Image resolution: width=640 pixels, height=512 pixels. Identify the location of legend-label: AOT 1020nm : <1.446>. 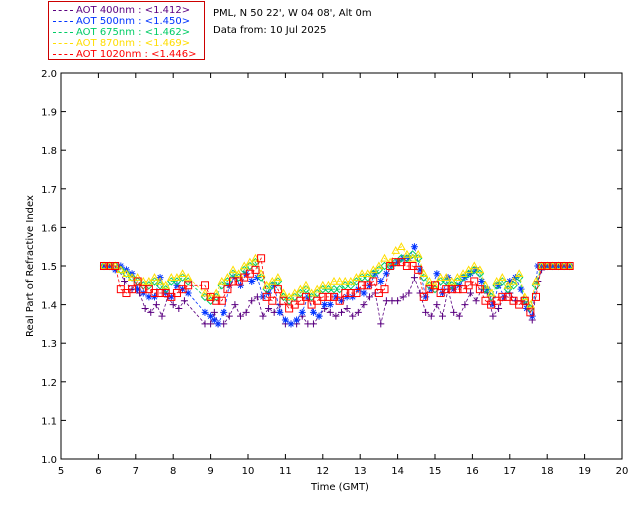
(136, 54).